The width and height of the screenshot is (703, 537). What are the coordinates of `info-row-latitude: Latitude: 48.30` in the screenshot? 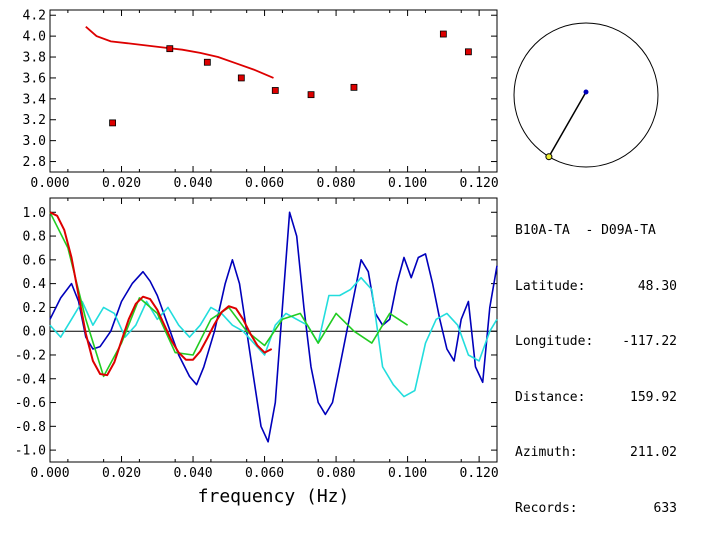 It's located at (596, 287).